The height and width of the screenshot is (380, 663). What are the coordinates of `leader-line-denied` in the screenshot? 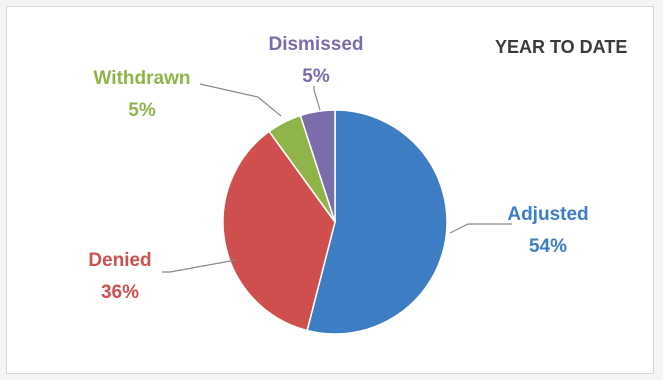 It's located at (199, 266).